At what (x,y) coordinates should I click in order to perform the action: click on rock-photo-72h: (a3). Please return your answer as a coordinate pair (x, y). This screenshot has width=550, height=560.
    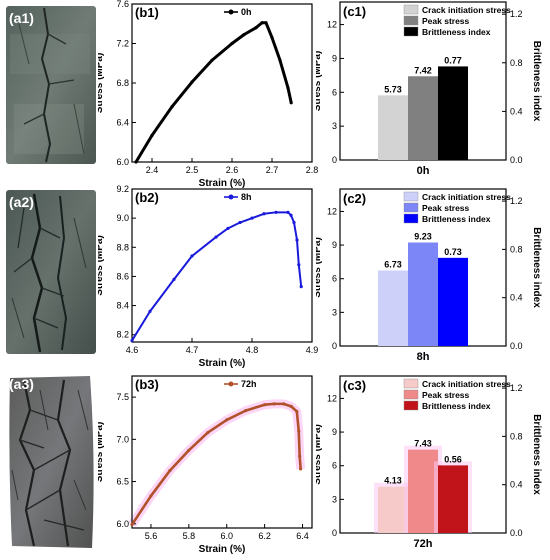
    Looking at the image, I should click on (51, 462).